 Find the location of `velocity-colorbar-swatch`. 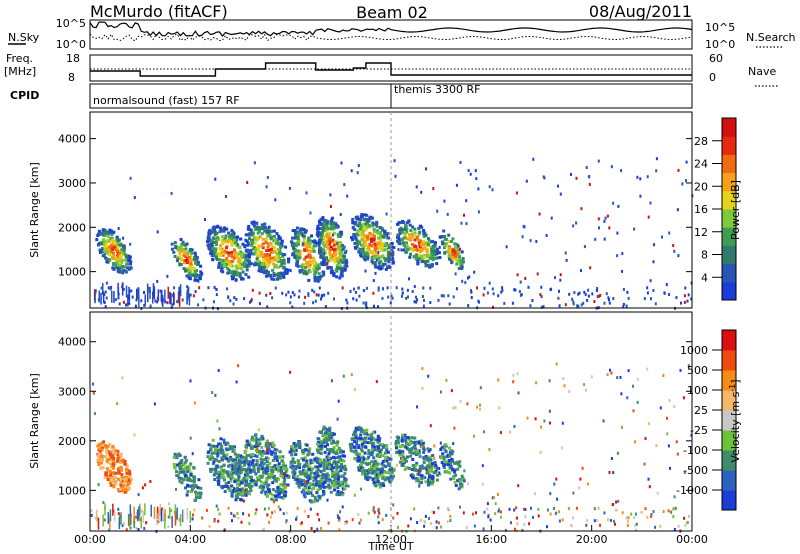

velocity-colorbar-swatch is located at coordinates (729, 380).